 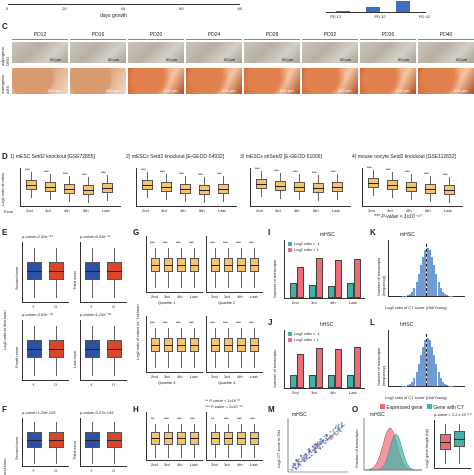 What do you see at coordinates (373, 232) in the screenshot?
I see `panel-k-label: K` at bounding box center [373, 232].